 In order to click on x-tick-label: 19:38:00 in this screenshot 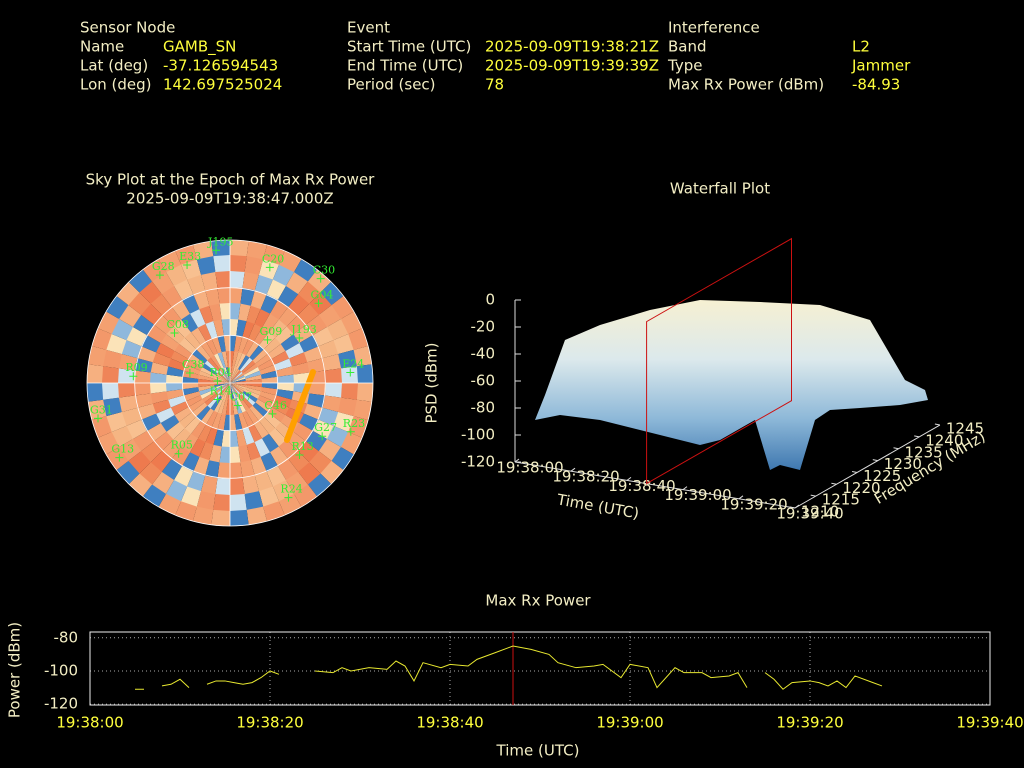, I will do `click(529, 468)`.